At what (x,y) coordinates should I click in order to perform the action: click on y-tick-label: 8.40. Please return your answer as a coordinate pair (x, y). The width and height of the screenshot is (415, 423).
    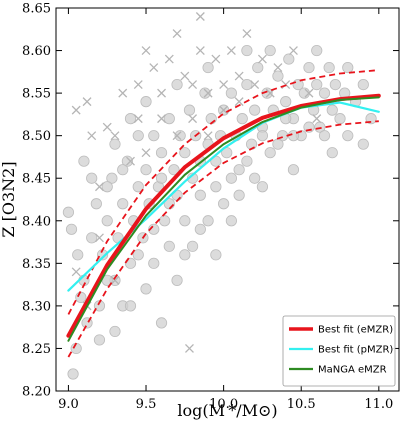
    Looking at the image, I should click on (36, 221).